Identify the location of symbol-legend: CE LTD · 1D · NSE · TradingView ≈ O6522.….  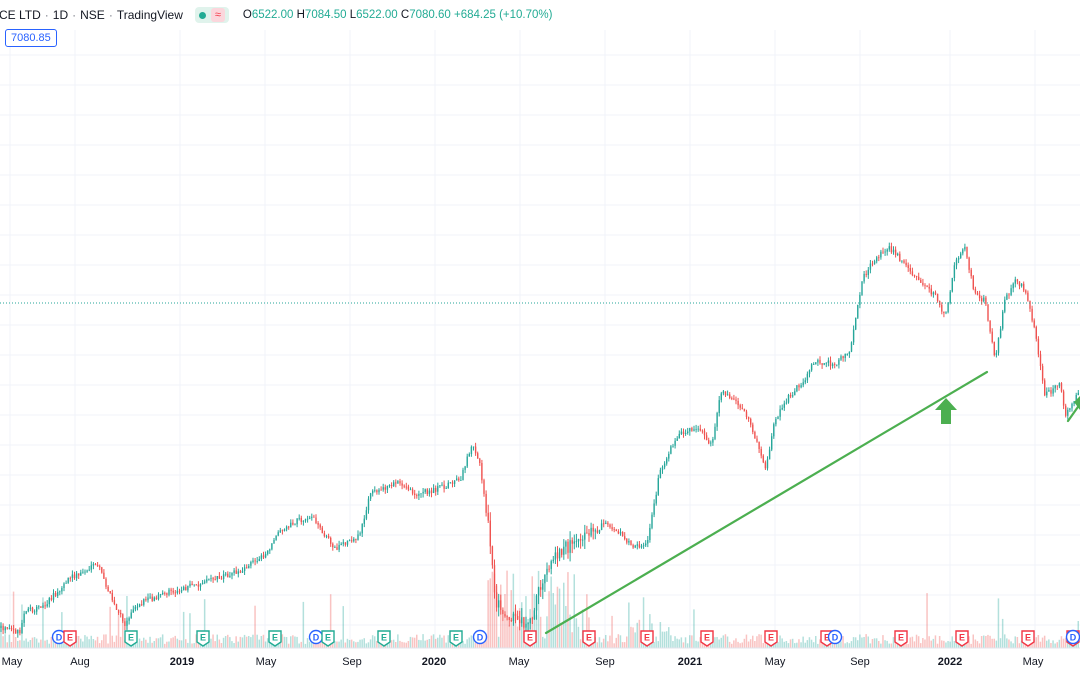
(276, 15).